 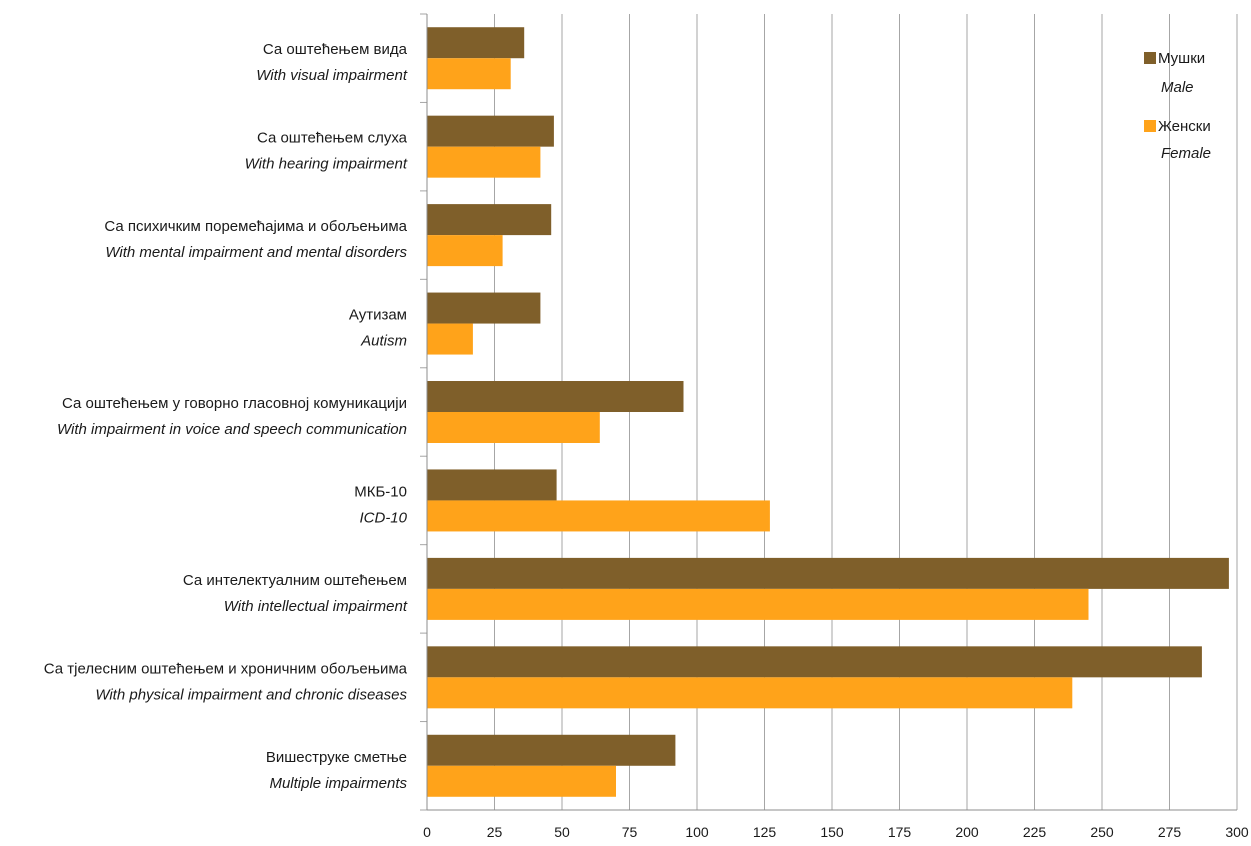 I want to click on x-tick-label: 50, so click(x=562, y=832).